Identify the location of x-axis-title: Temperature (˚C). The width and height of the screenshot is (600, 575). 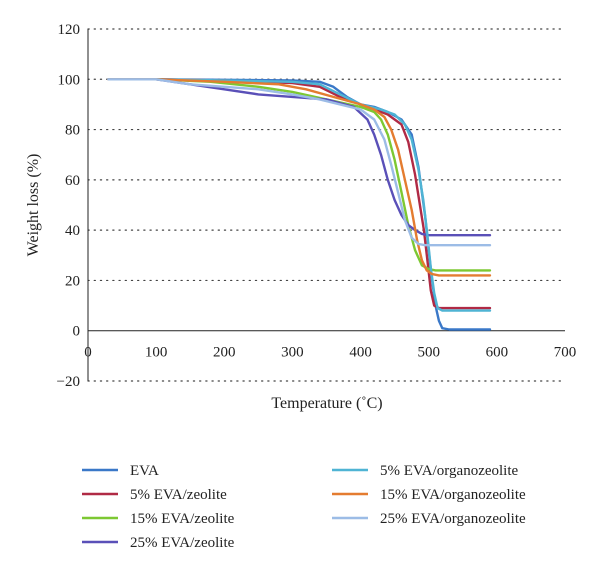
(326, 403).